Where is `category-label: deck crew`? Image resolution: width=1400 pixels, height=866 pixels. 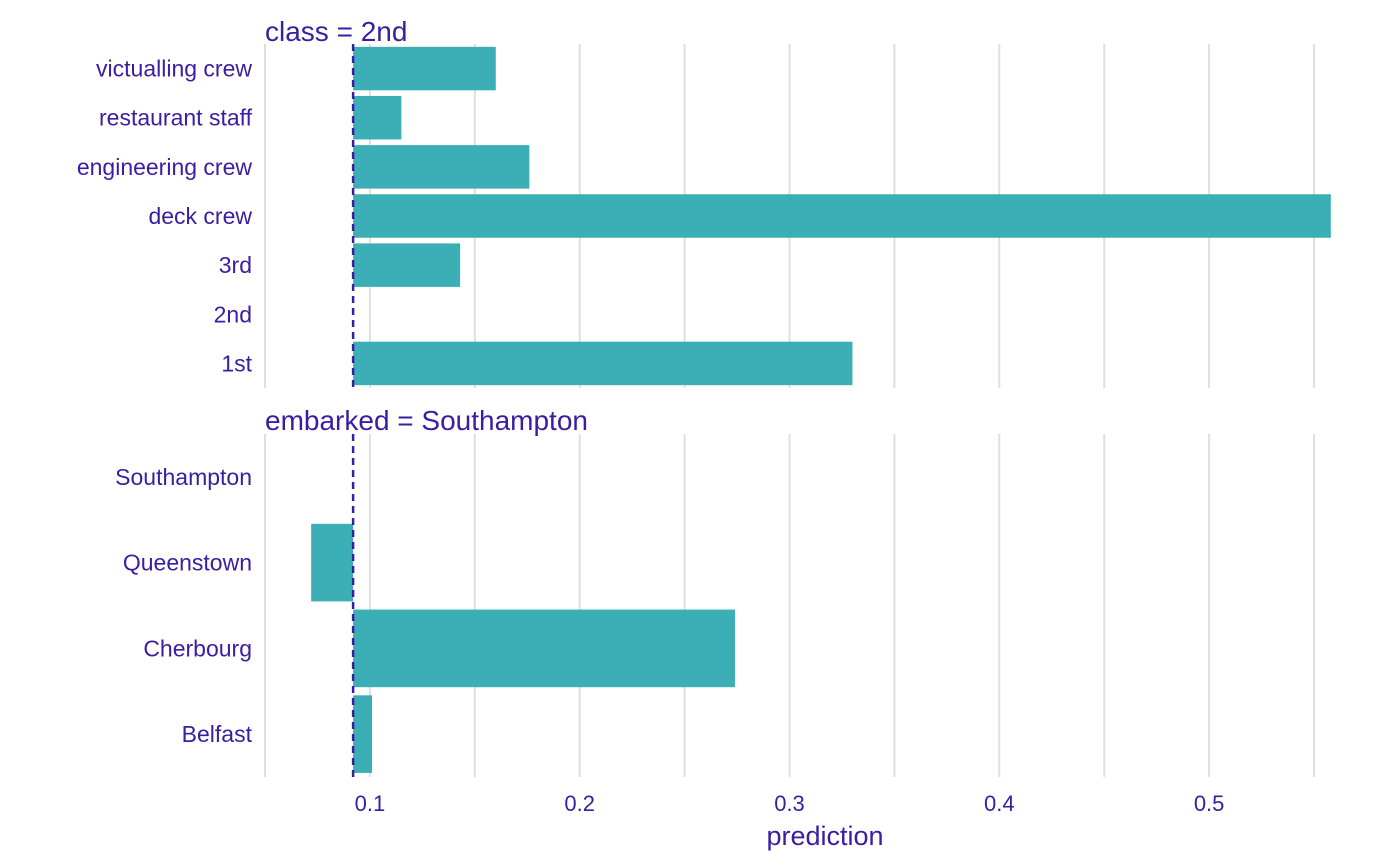
category-label: deck crew is located at coordinates (200, 216).